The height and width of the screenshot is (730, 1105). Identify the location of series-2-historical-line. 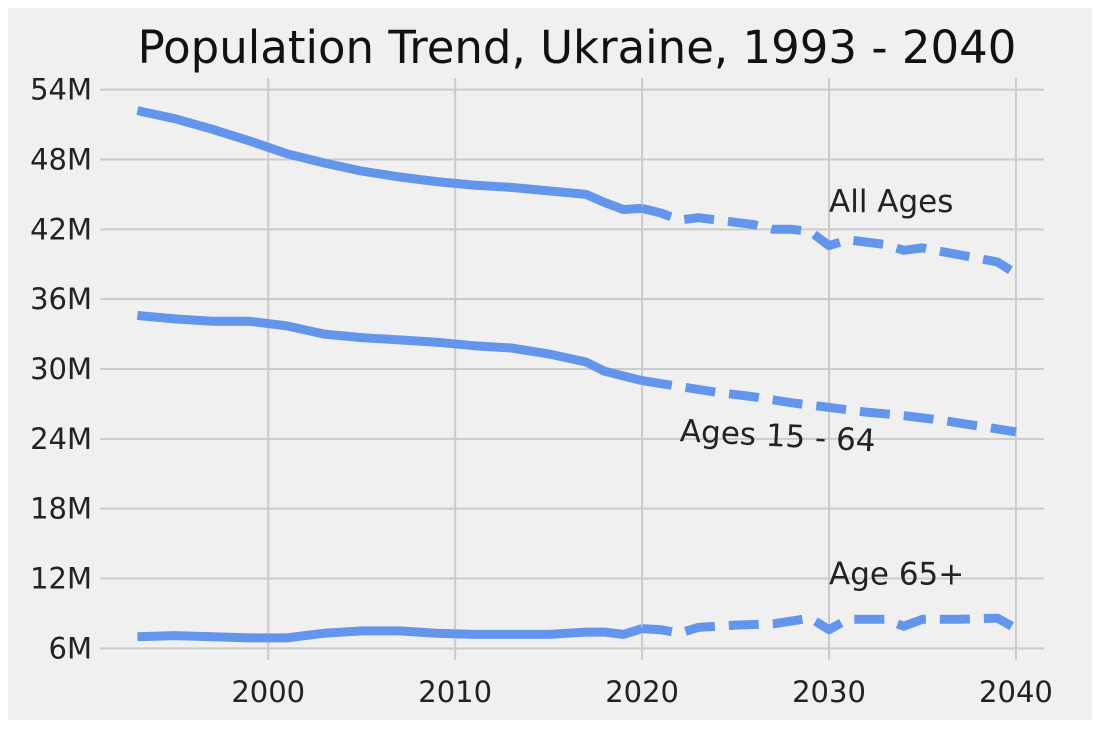
(390, 633).